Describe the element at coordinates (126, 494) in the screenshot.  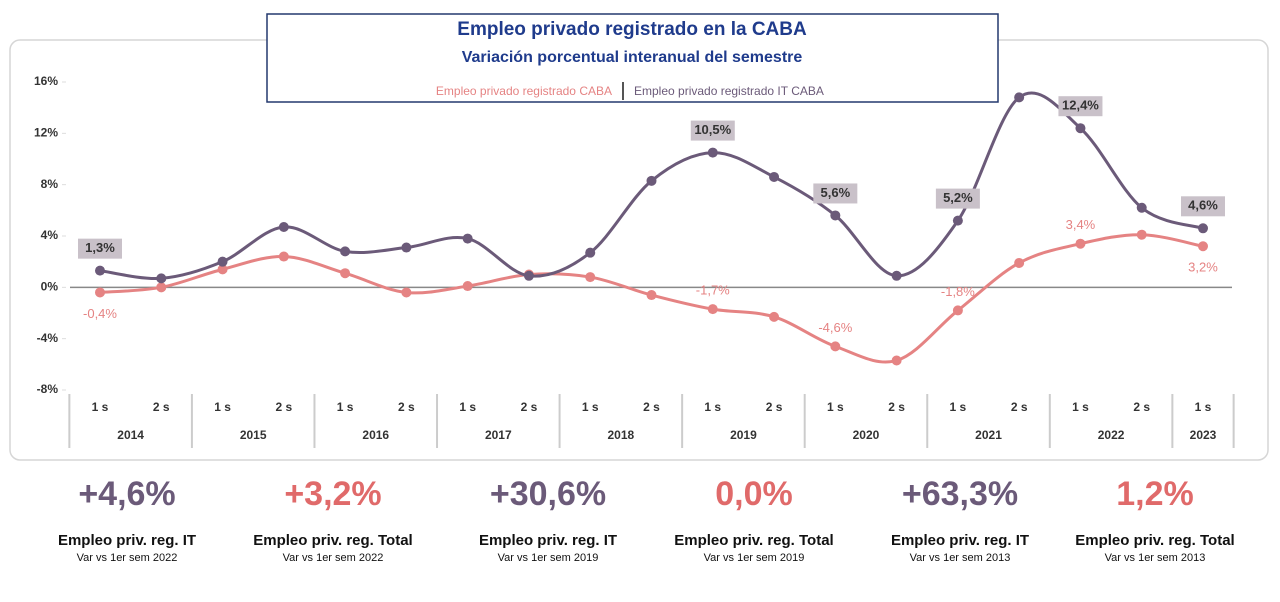
I see `summary-value: +4,6%` at that location.